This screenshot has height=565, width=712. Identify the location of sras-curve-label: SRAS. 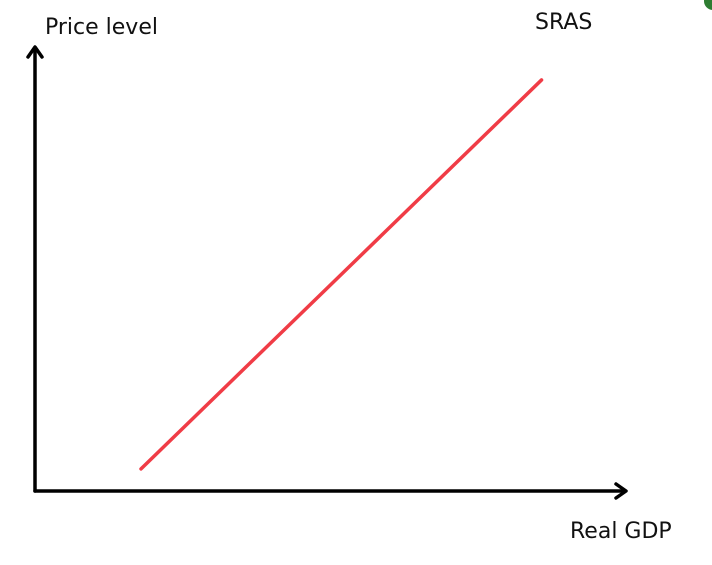
(564, 22).